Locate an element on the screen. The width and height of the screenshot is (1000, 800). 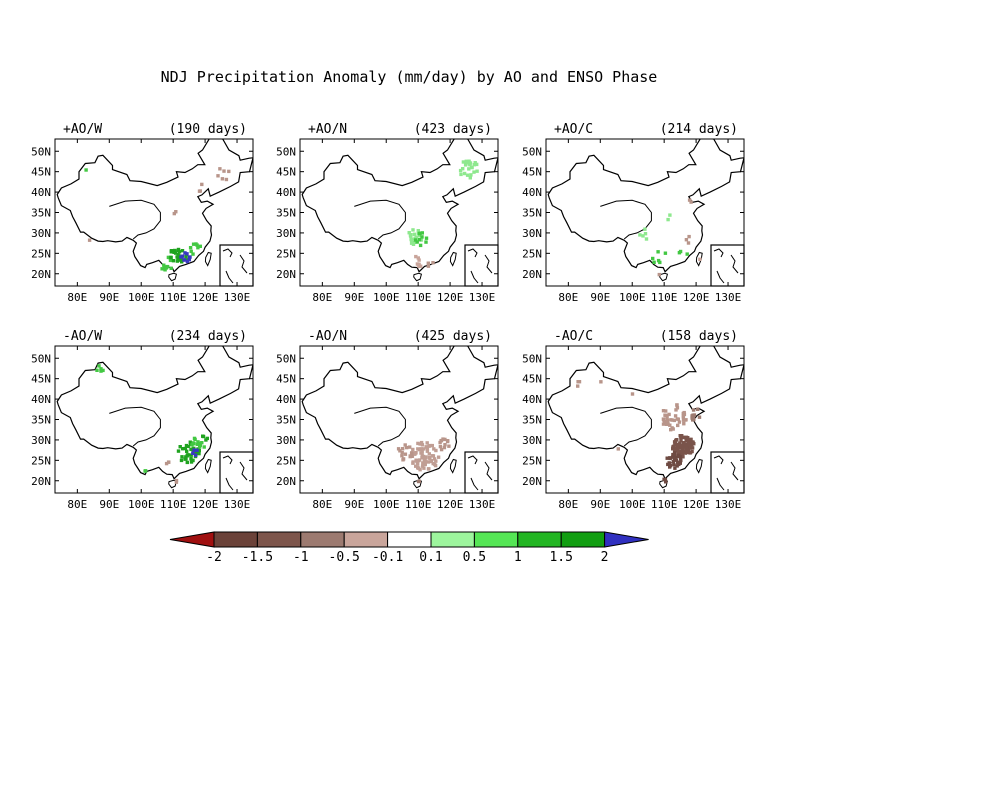
lon-tick-label: 120E is located at coordinates (450, 297).